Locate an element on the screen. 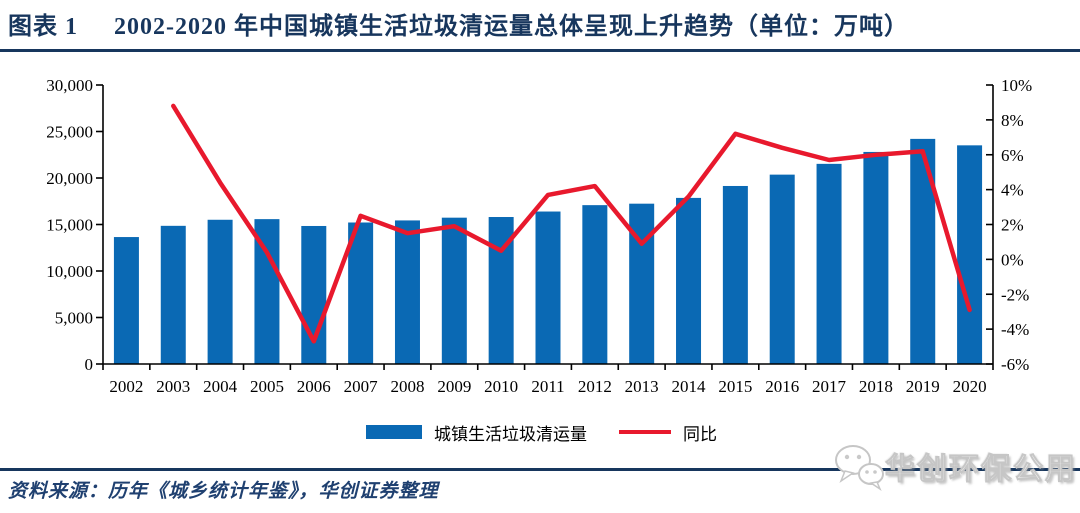  x-axis-label-2019: 2019 is located at coordinates (923, 386).